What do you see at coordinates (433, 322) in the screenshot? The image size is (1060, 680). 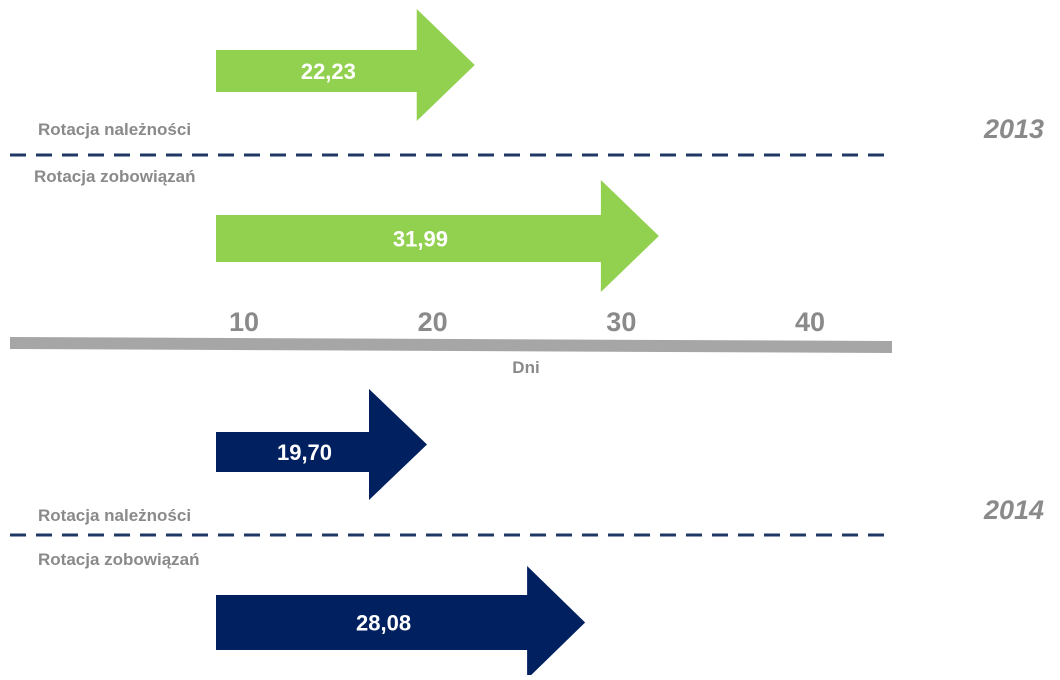 I see `x-tick-label-20: 20` at bounding box center [433, 322].